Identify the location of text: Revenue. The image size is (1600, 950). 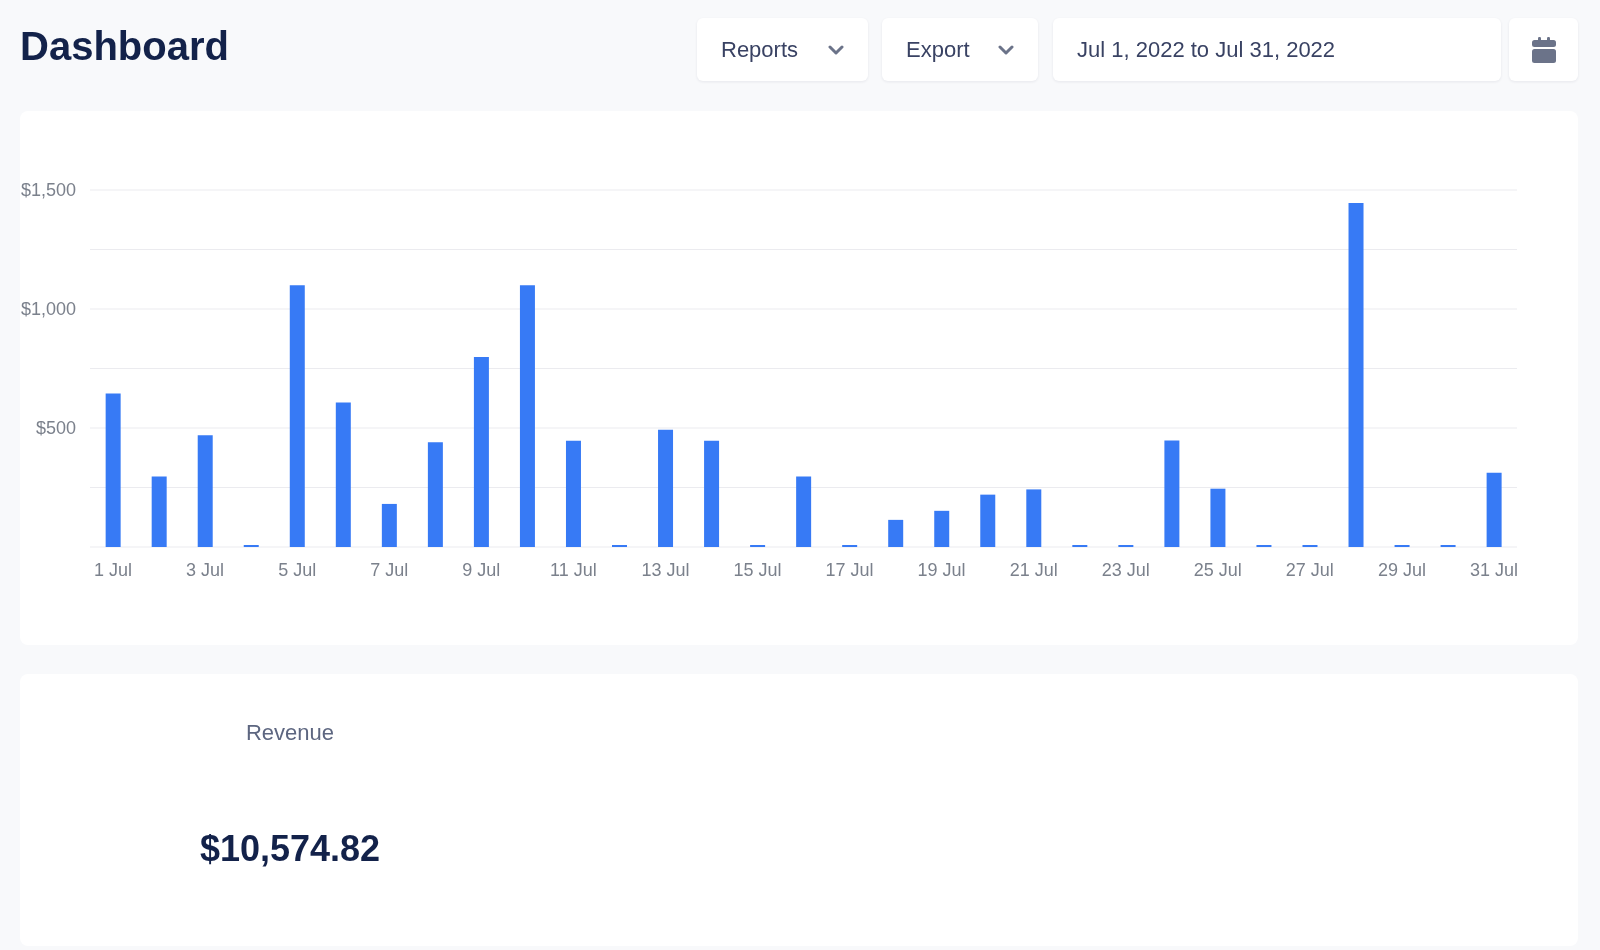
(290, 732).